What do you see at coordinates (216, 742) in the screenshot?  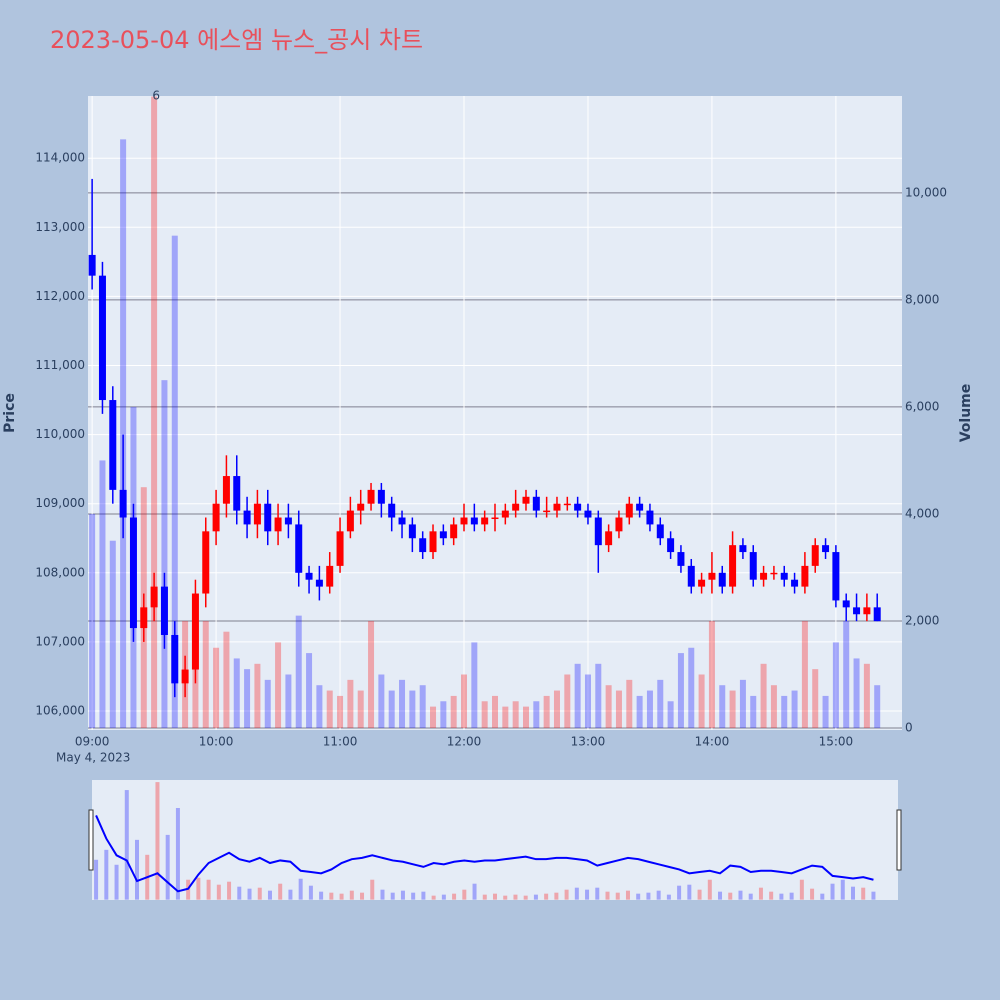 I see `x-tick-label: 10:00` at bounding box center [216, 742].